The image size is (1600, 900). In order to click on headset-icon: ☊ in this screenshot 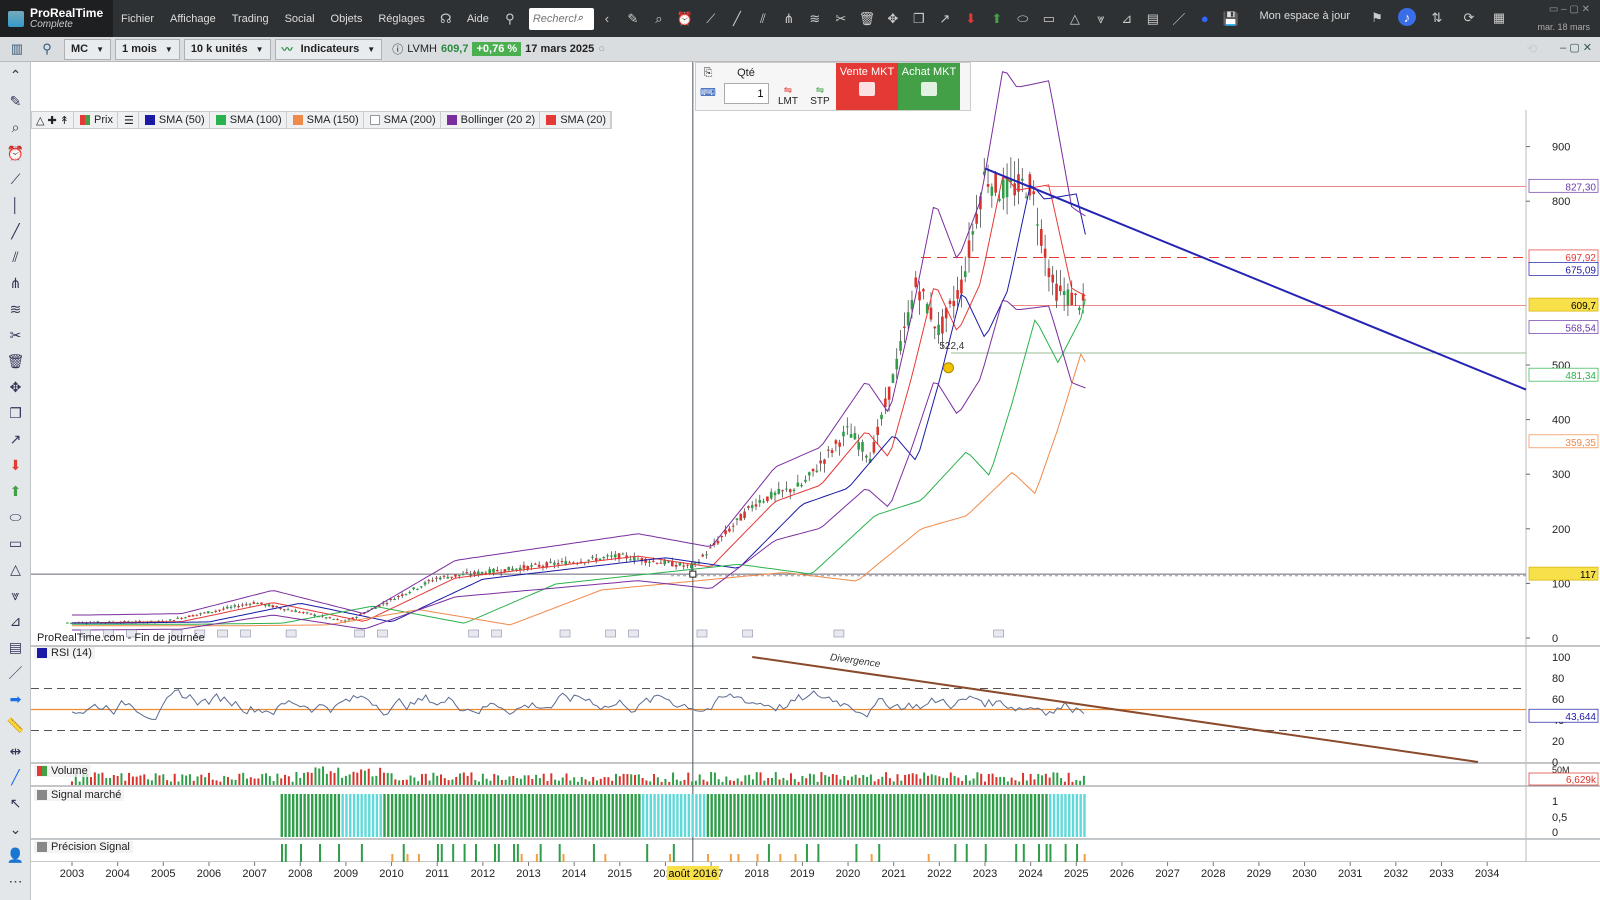, I will do `click(446, 18)`.